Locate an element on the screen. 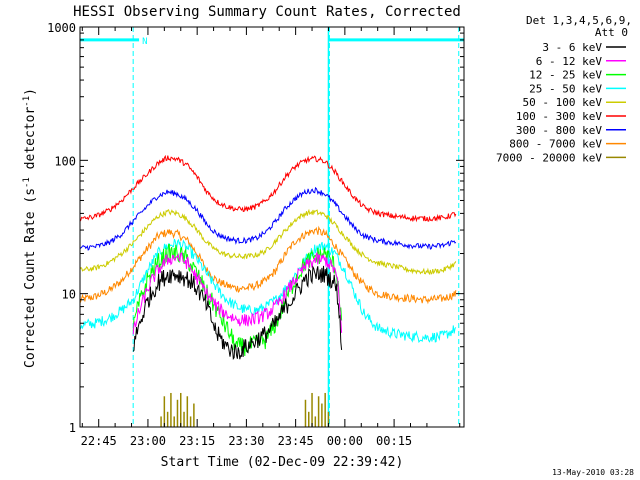 The width and height of the screenshot is (640, 480). night-marker-label: N is located at coordinates (144, 42).